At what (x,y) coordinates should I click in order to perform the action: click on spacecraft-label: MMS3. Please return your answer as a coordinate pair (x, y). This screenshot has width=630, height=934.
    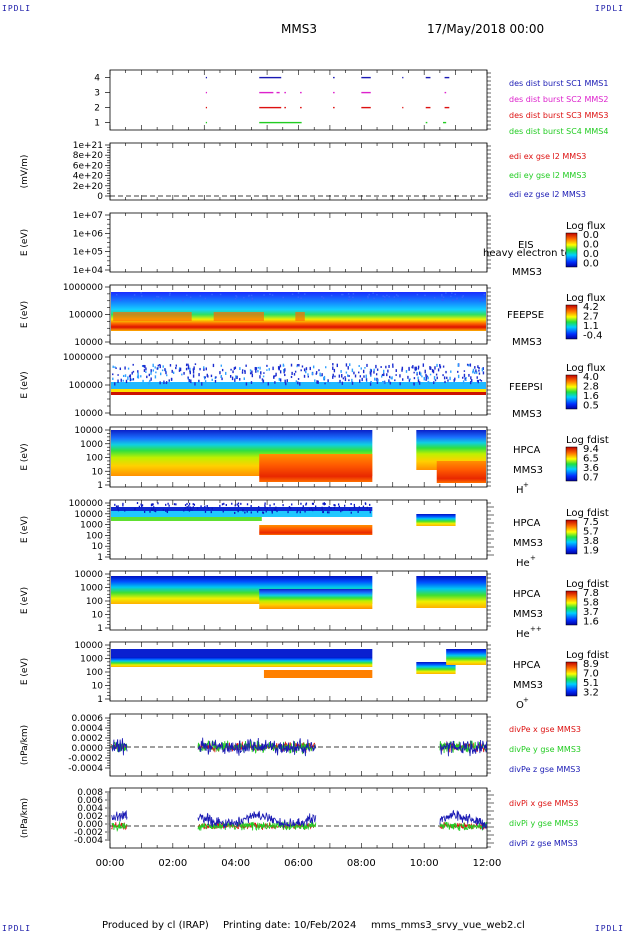
    Looking at the image, I should click on (527, 272).